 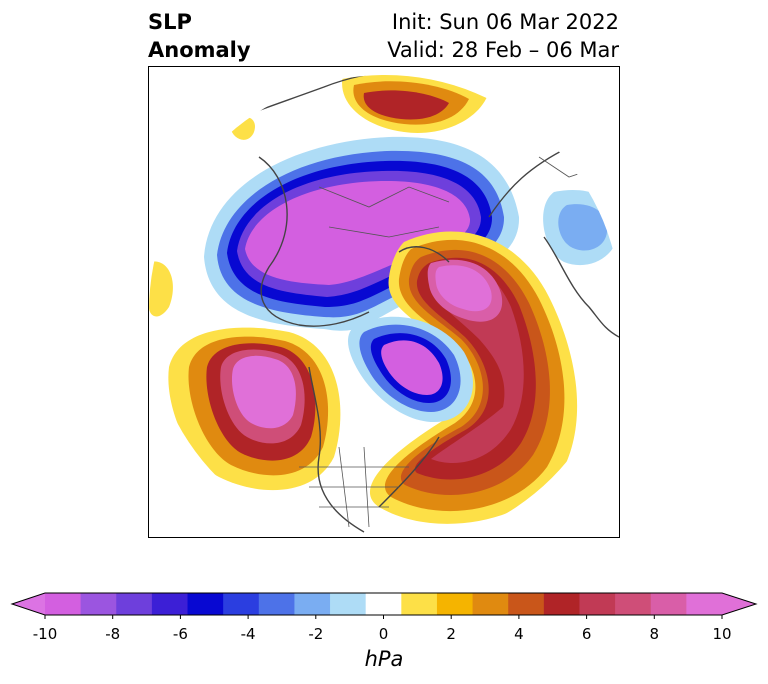 What do you see at coordinates (113, 634) in the screenshot?
I see `colorbar-tick-label: -8` at bounding box center [113, 634].